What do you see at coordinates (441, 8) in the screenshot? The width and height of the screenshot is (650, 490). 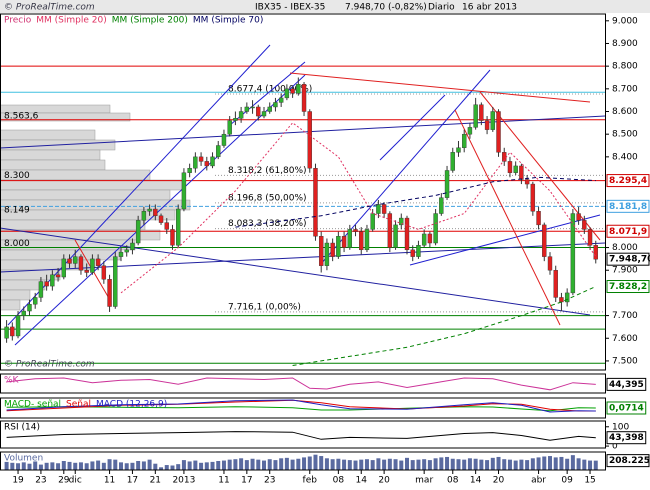 I see `period: Diario` at bounding box center [441, 8].